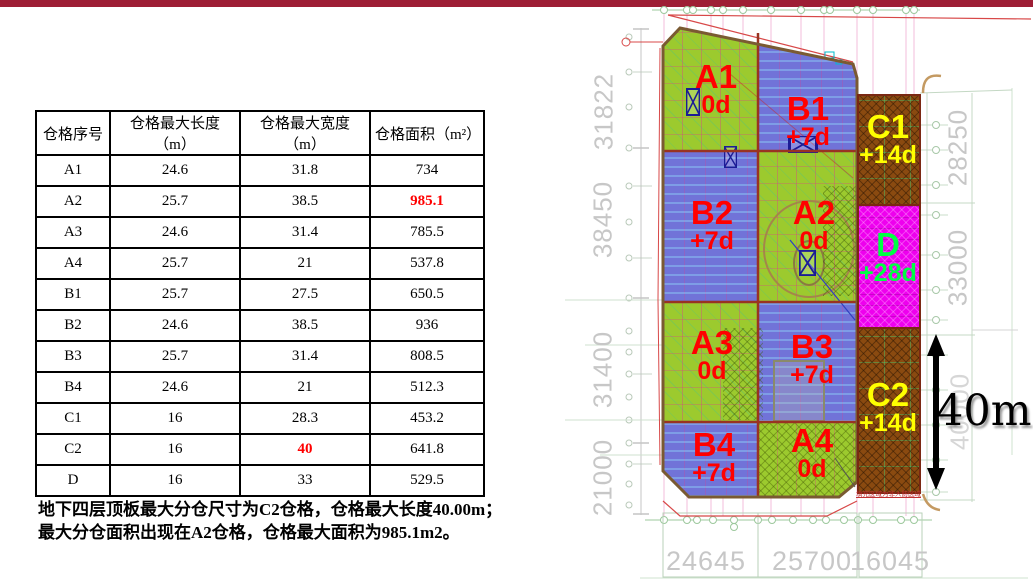 This screenshot has width=1033, height=584. What do you see at coordinates (427, 170) in the screenshot?
I see `cell-area: 734` at bounding box center [427, 170].